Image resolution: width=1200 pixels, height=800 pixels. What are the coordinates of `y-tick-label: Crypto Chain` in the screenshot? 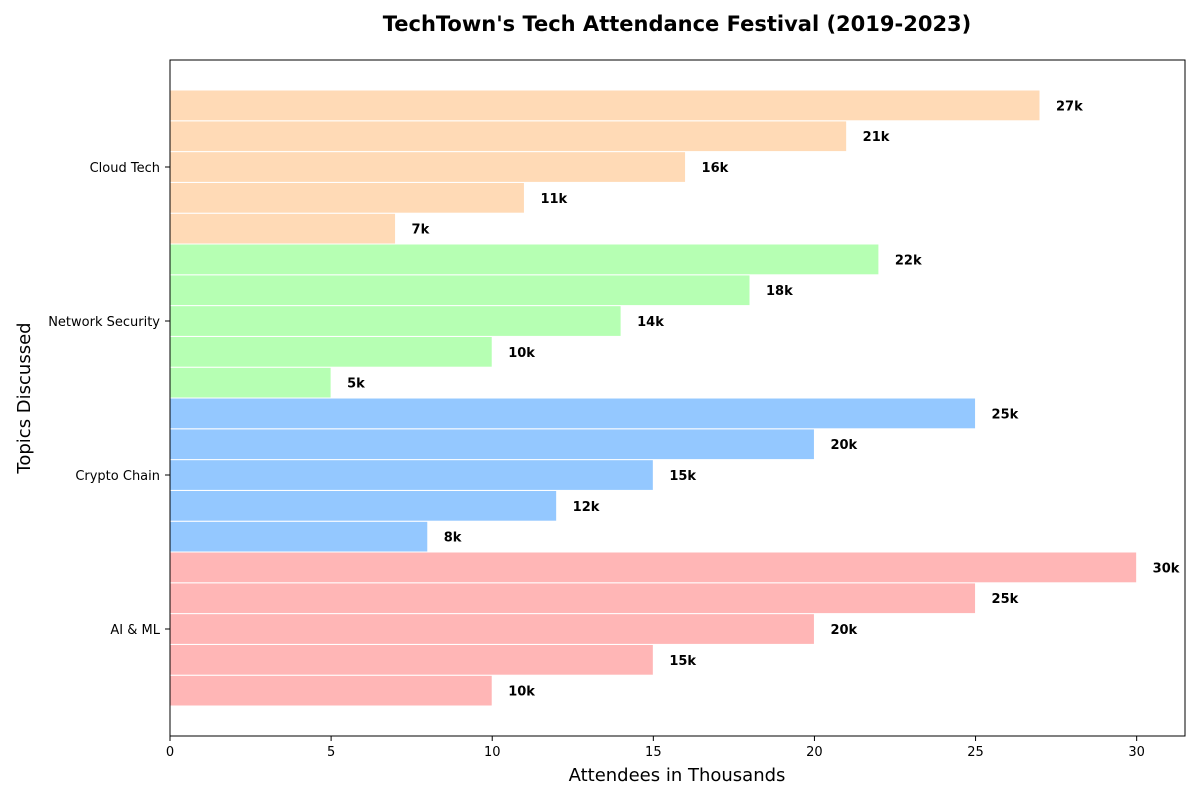 It's located at (117, 476).